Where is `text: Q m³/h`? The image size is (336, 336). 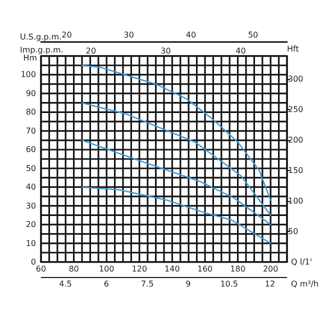
text: Q m³/h is located at coordinates (305, 284).